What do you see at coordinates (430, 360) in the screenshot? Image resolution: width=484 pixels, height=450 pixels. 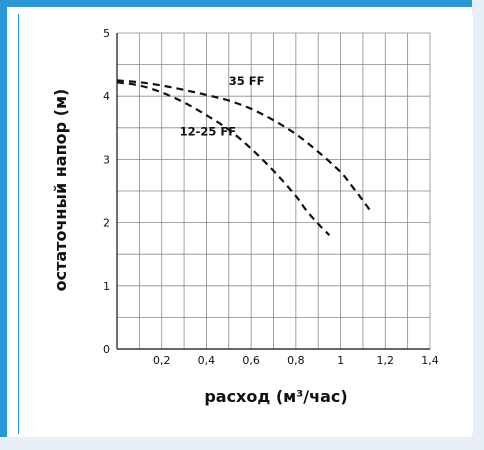 I see `x-tick-label: 1,4` at bounding box center [430, 360].